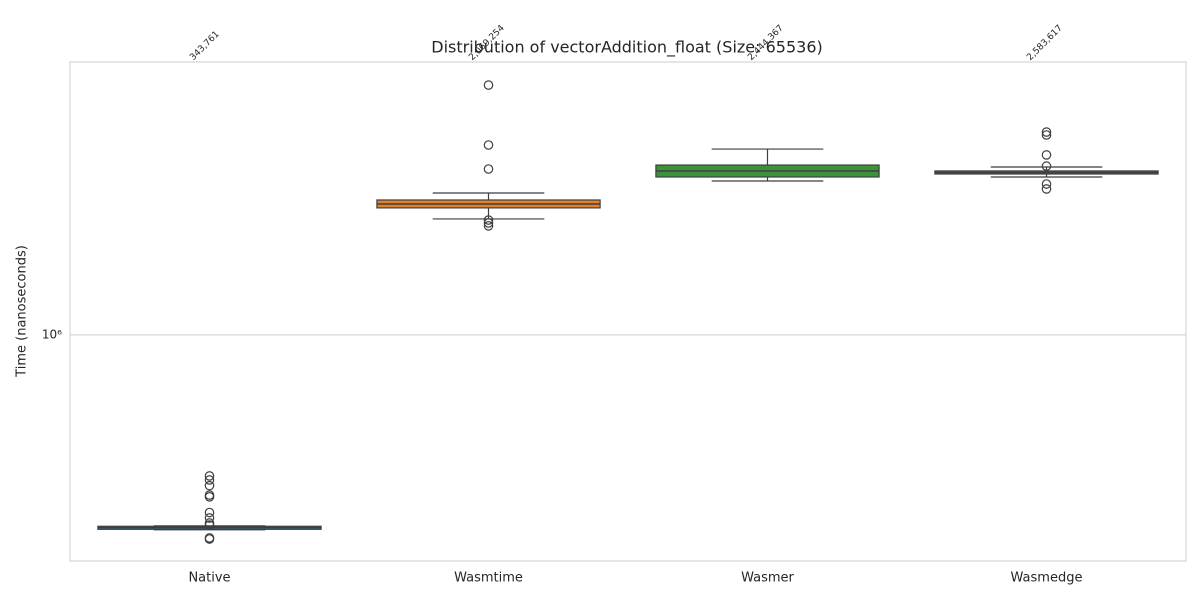 The height and width of the screenshot is (600, 1200). I want to click on annotation: 343,761, so click(204, 46).